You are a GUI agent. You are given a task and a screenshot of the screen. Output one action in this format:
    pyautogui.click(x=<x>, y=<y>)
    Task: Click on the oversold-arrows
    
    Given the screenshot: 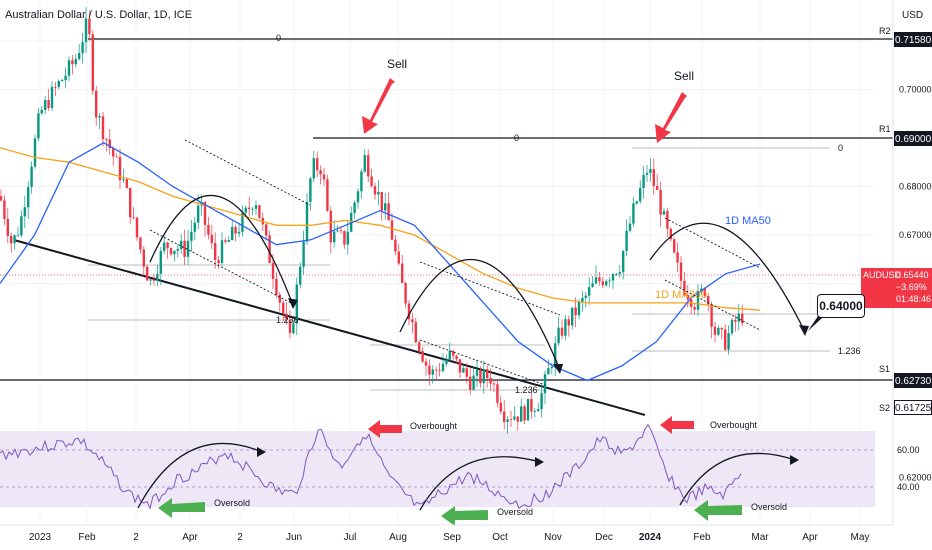 What is the action you would take?
    pyautogui.click(x=450, y=512)
    